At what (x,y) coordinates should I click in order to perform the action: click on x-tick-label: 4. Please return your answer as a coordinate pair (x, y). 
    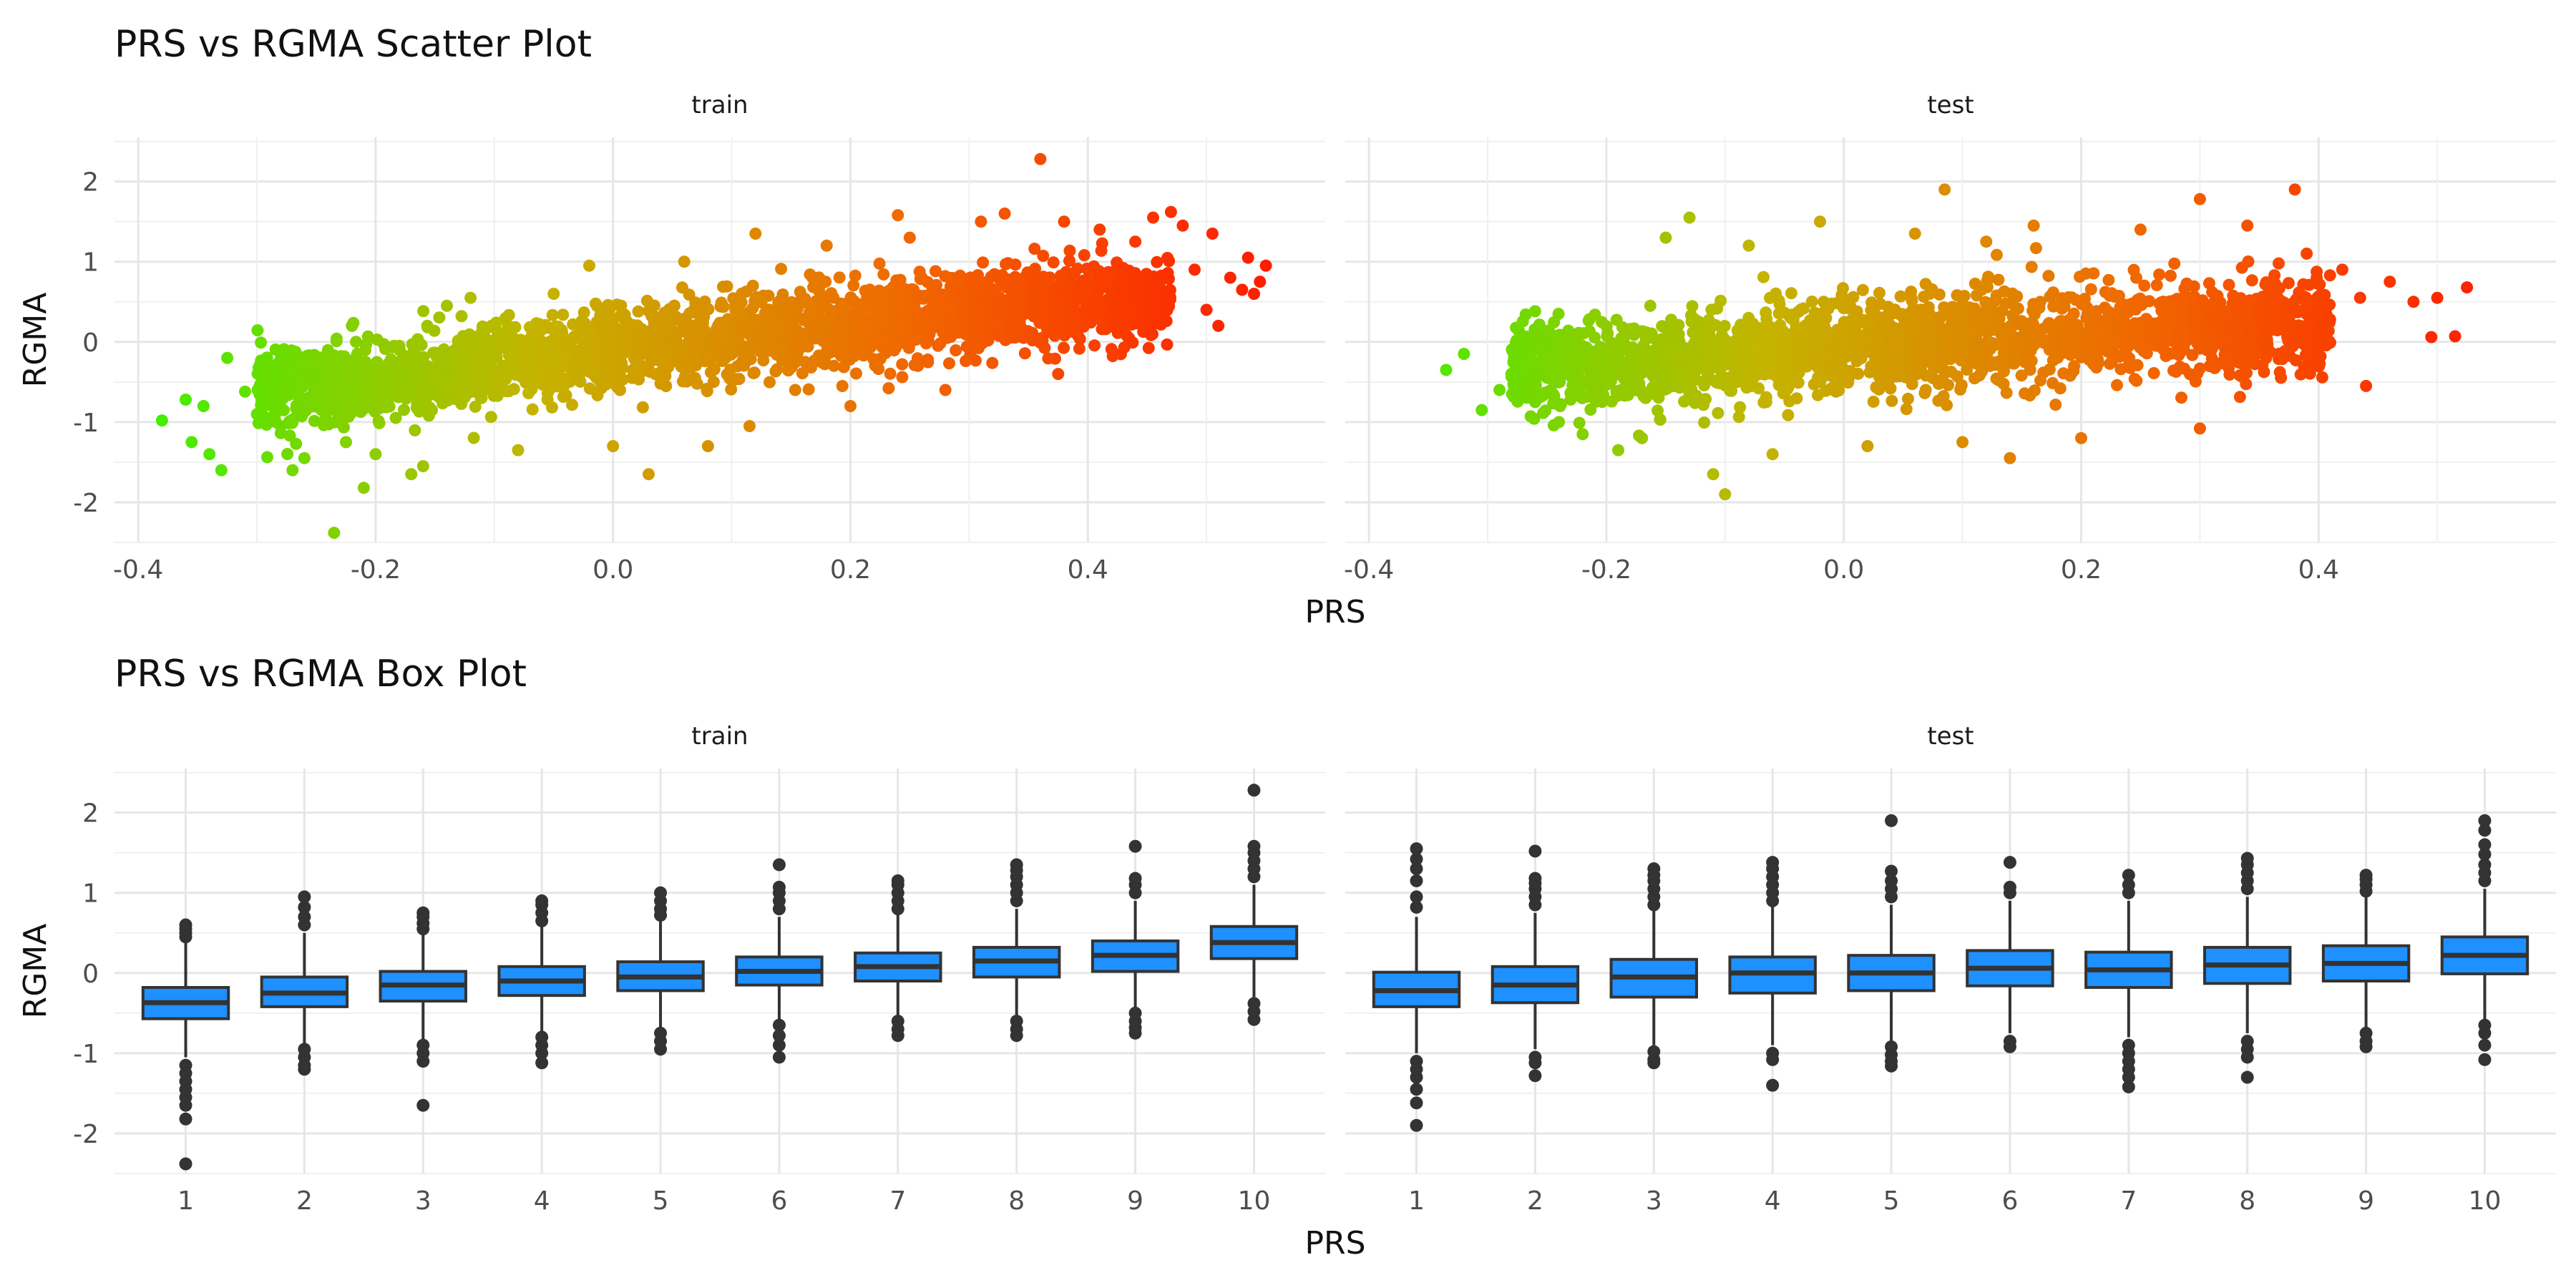
    Looking at the image, I should click on (542, 1201).